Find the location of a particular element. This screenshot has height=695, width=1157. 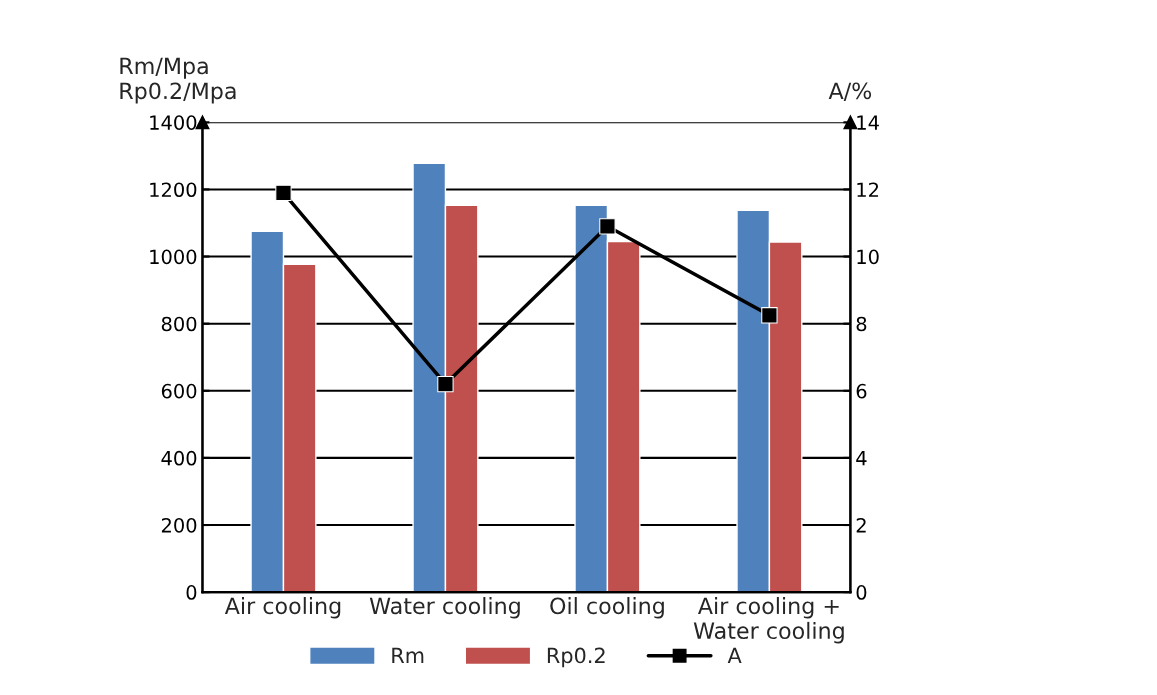

y-tick-label: 1400 is located at coordinates (173, 122).